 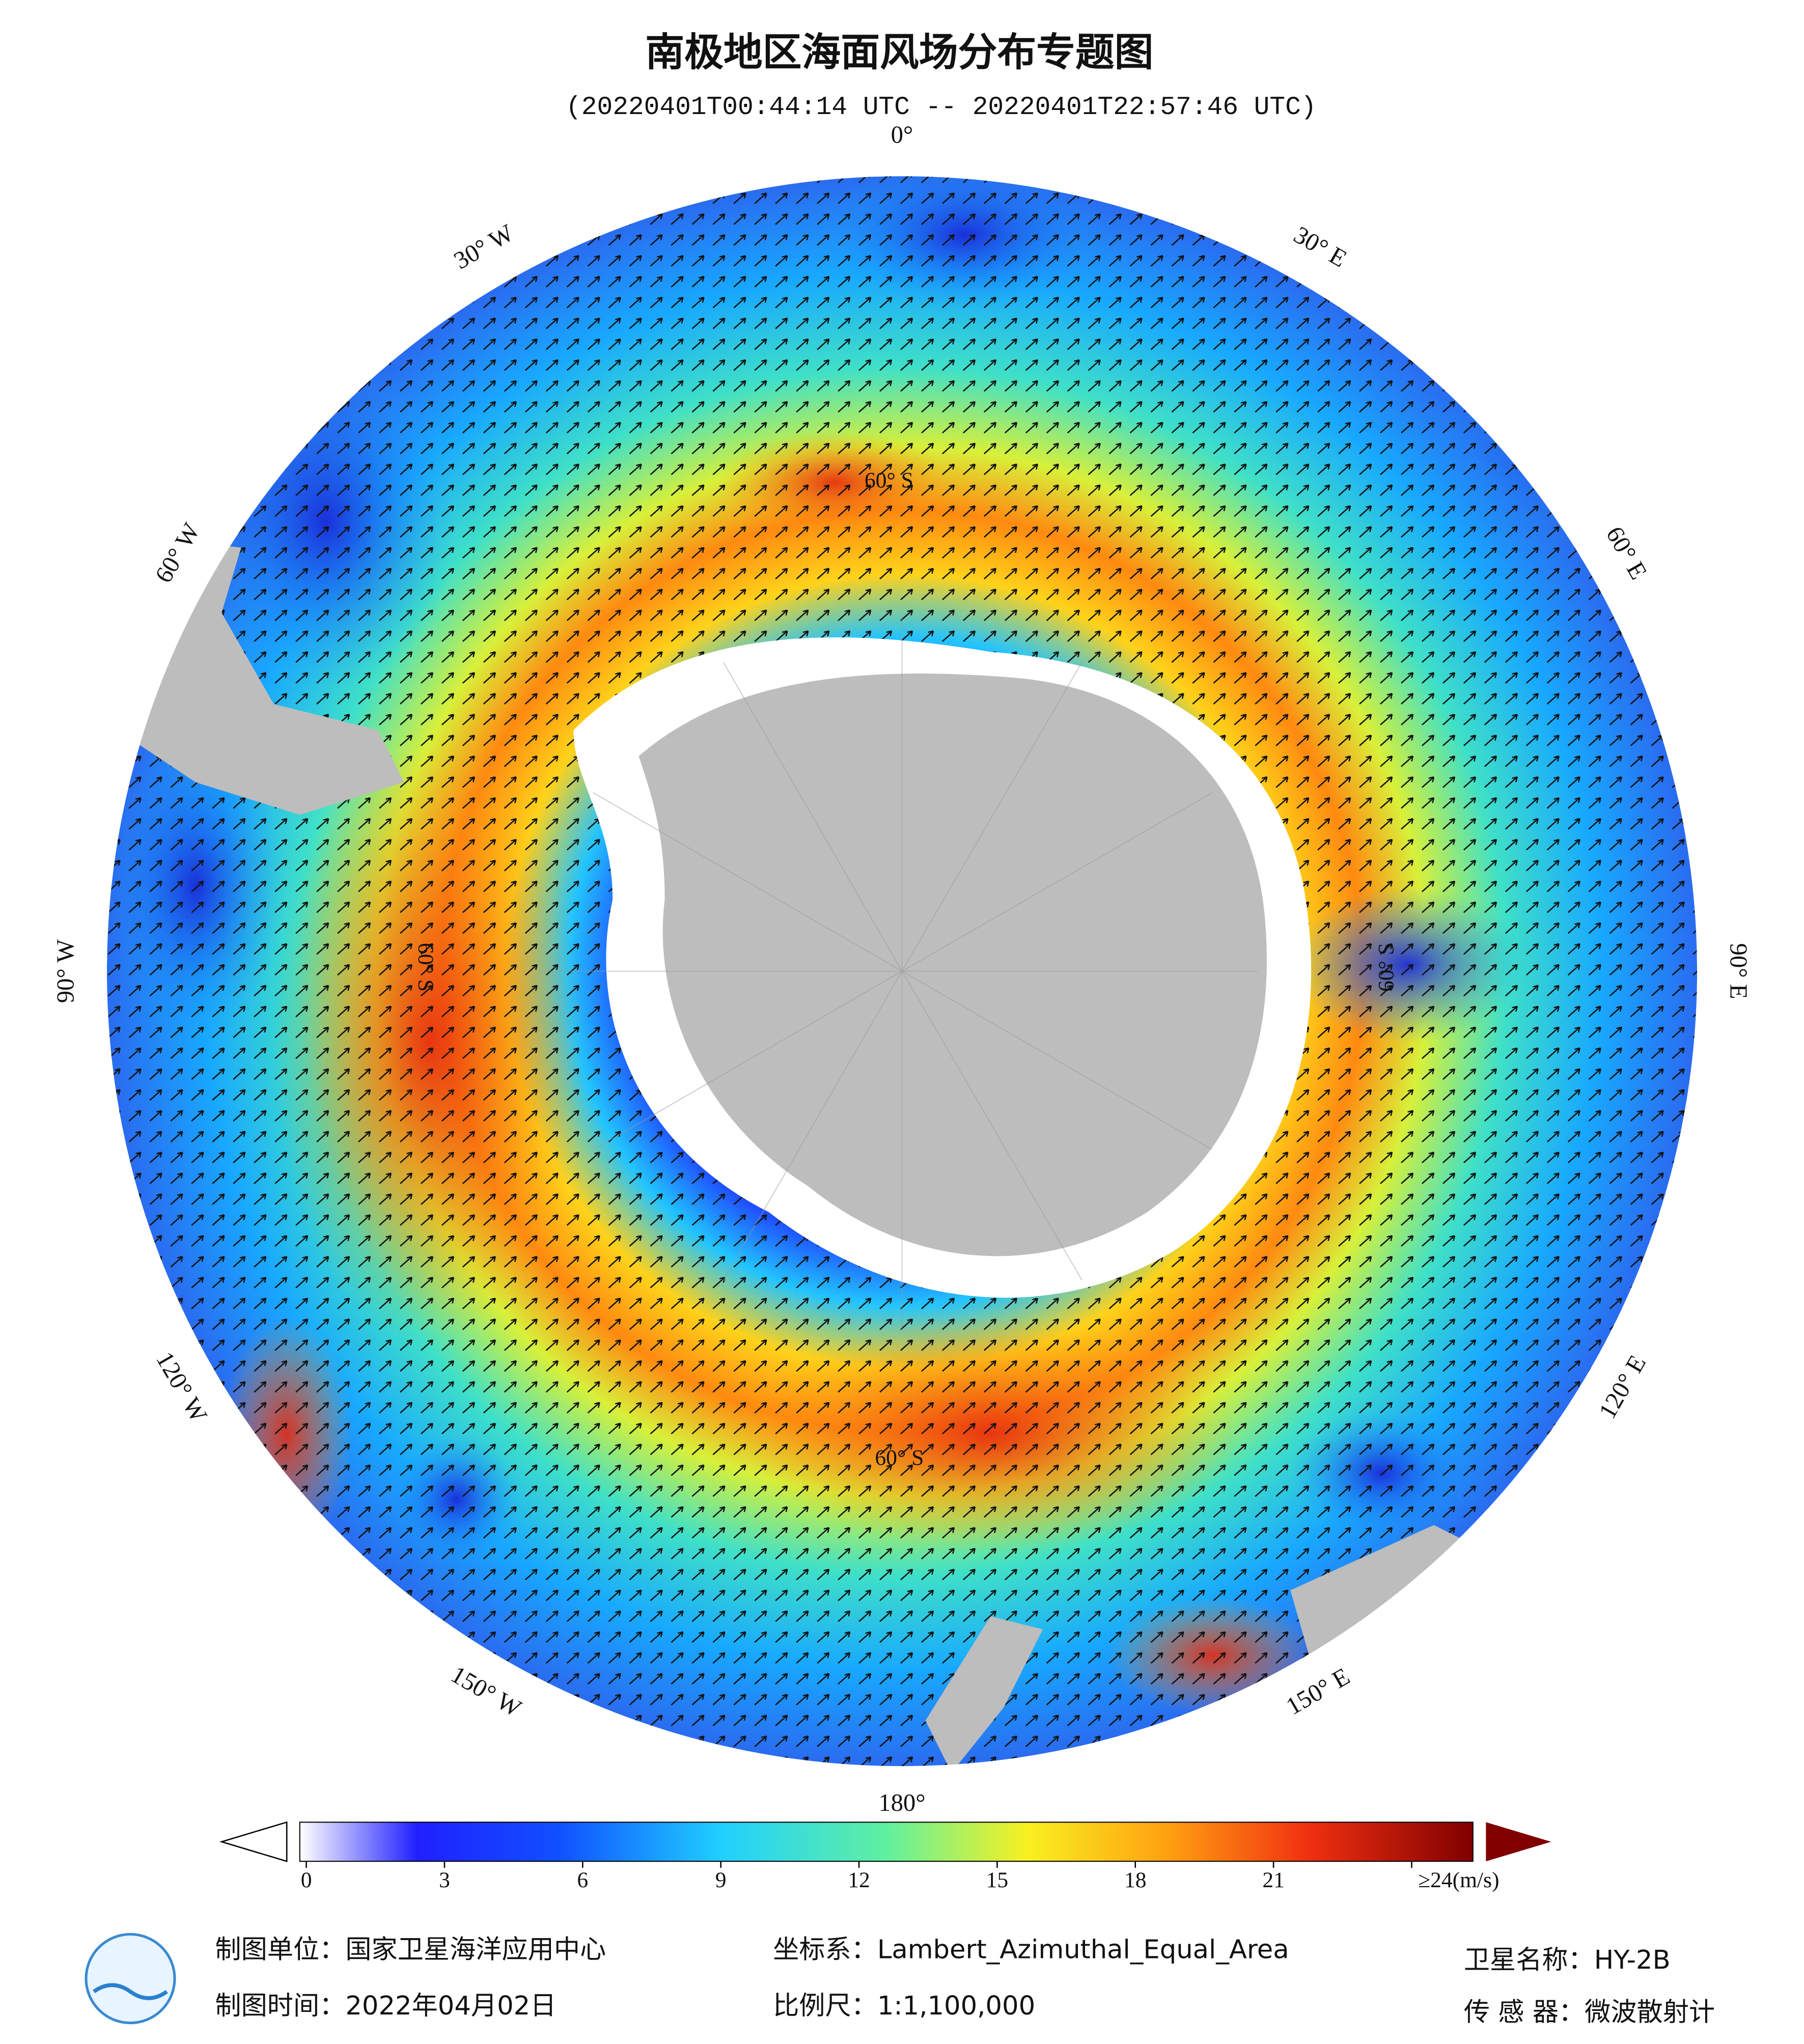 I want to click on footer-unit: 制图单位：国家卫星海洋应用中心, so click(x=410, y=1950).